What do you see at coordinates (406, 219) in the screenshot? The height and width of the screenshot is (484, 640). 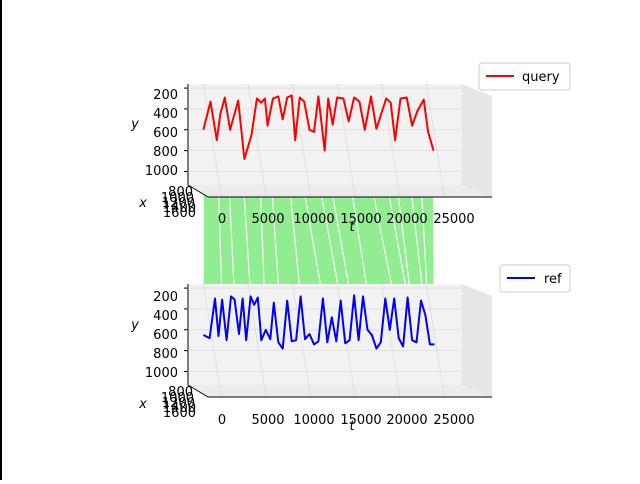 I see `query-t-tick-20000: 20000` at bounding box center [406, 219].